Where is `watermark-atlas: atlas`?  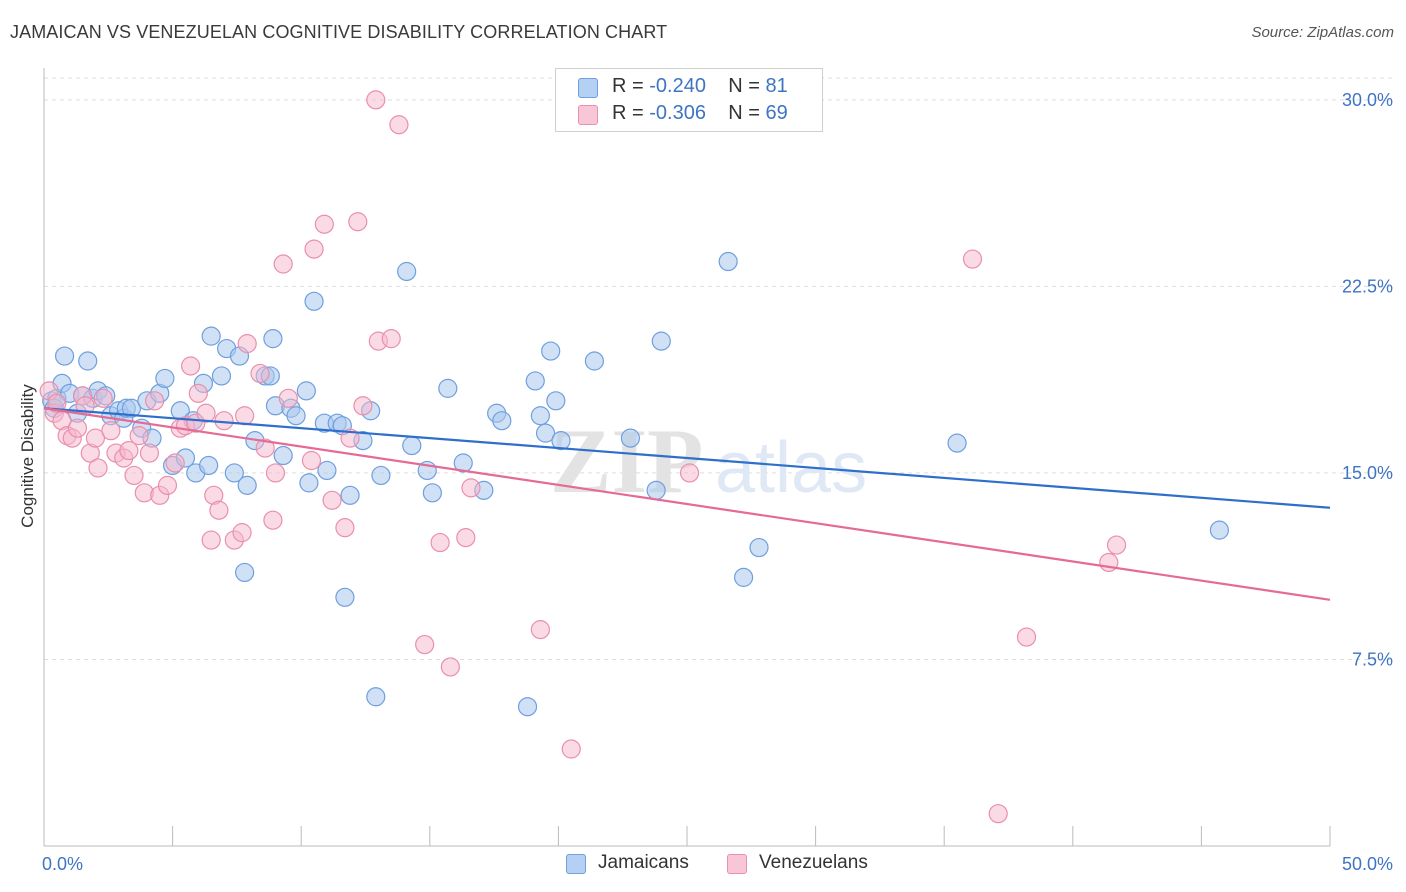
watermark-atlas: atlas is located at coordinates (791, 468).